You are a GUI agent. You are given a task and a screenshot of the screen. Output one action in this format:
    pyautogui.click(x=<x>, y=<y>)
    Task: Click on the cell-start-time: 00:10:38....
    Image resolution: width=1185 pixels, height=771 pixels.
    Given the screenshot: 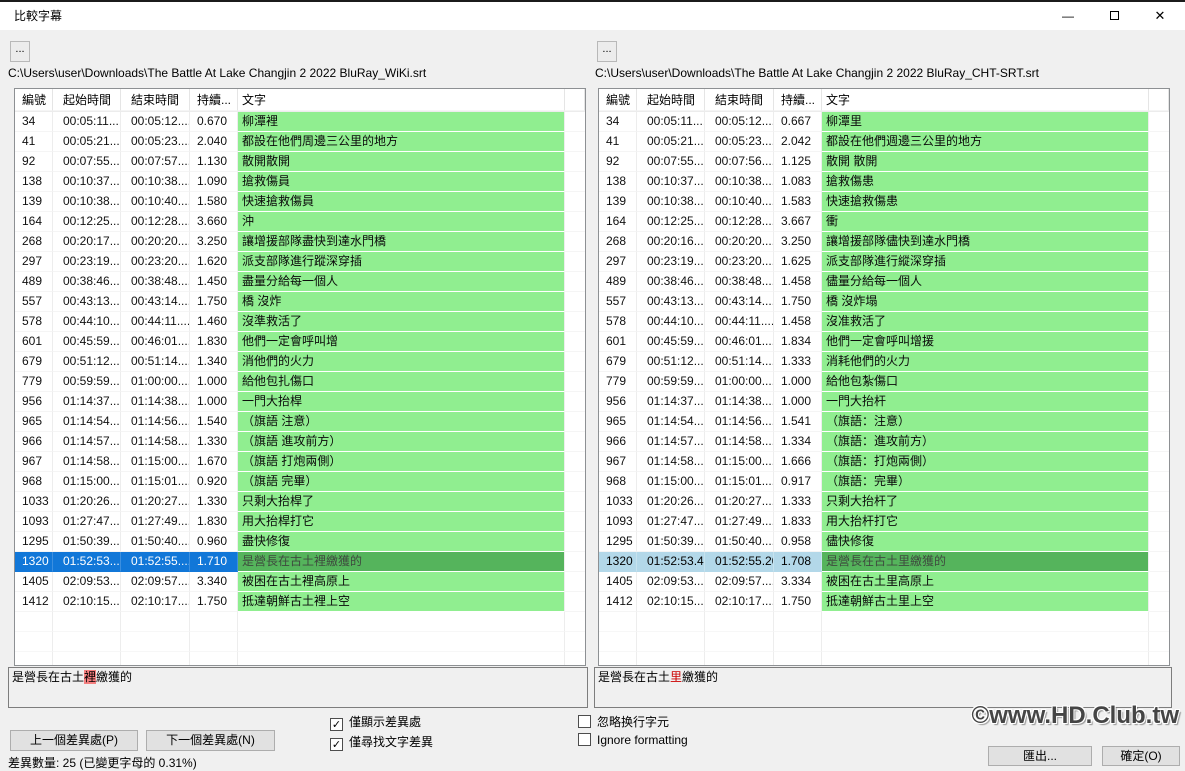 What is the action you would take?
    pyautogui.click(x=671, y=202)
    